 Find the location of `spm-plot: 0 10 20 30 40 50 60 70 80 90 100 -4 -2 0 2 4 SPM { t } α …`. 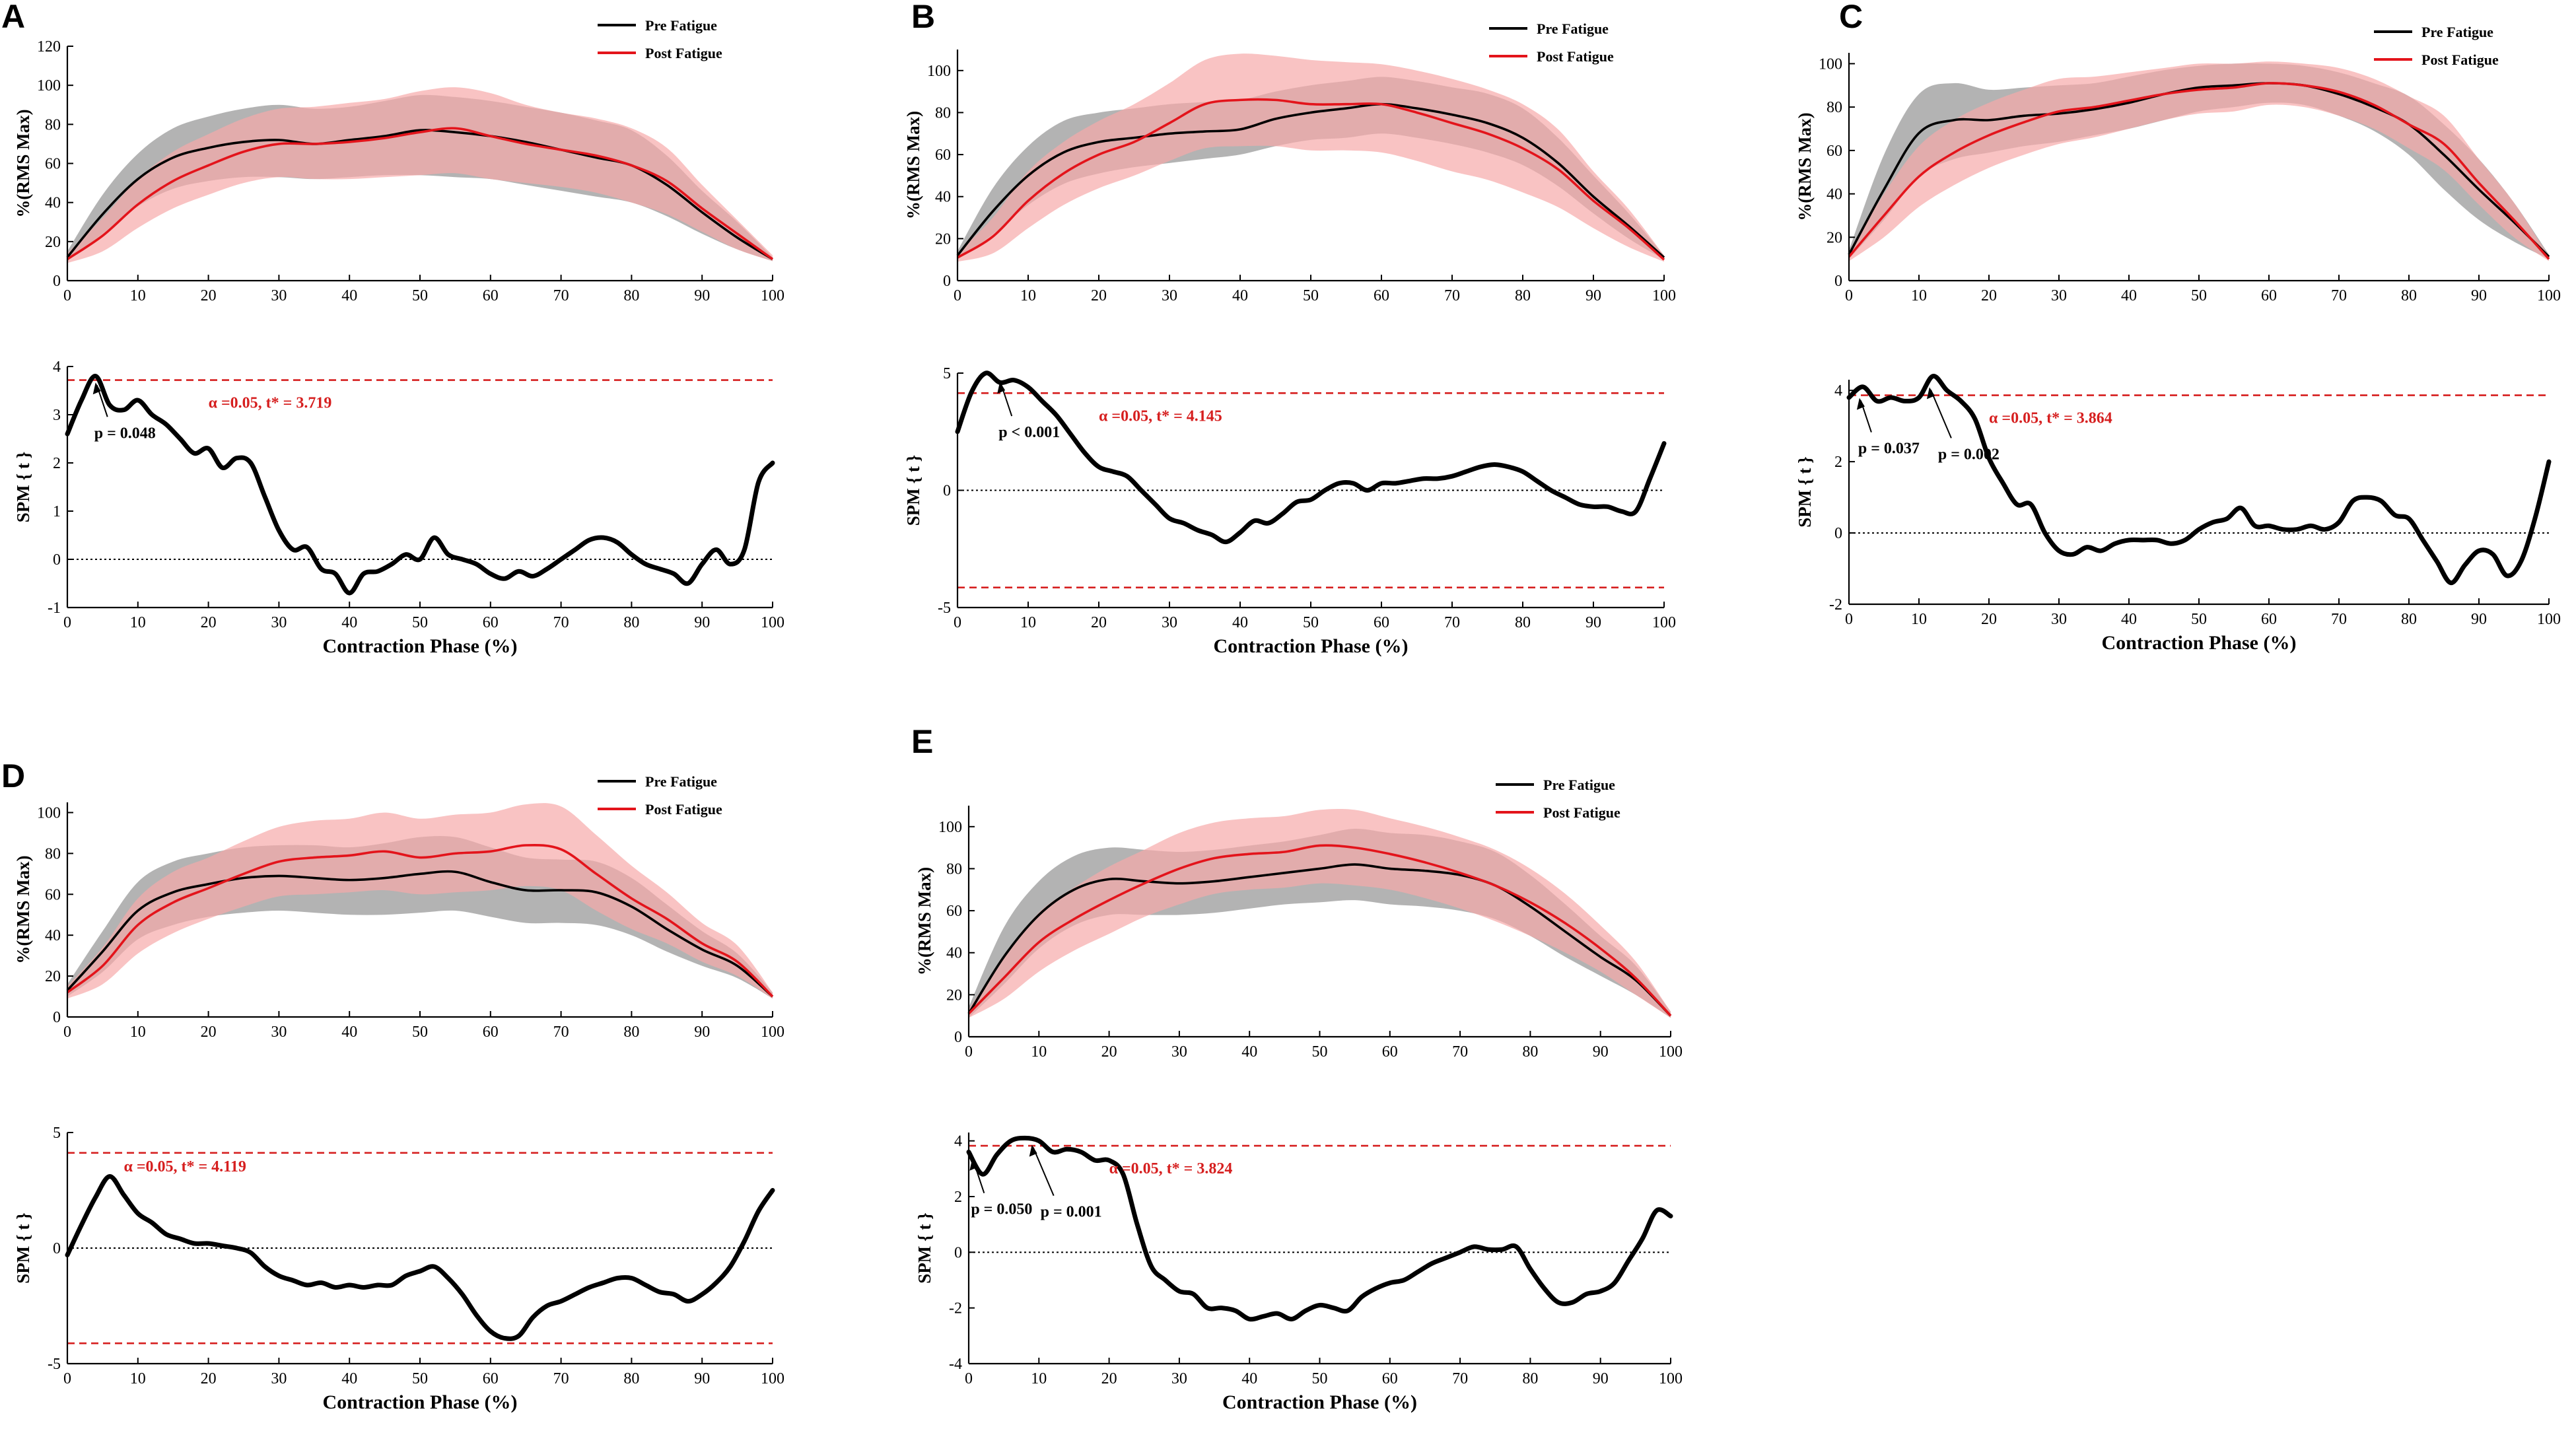

spm-plot: 0 10 20 30 40 50 60 70 80 90 100 -4 -2 0 2 4 SPM { t } α … is located at coordinates (1299, 1273).